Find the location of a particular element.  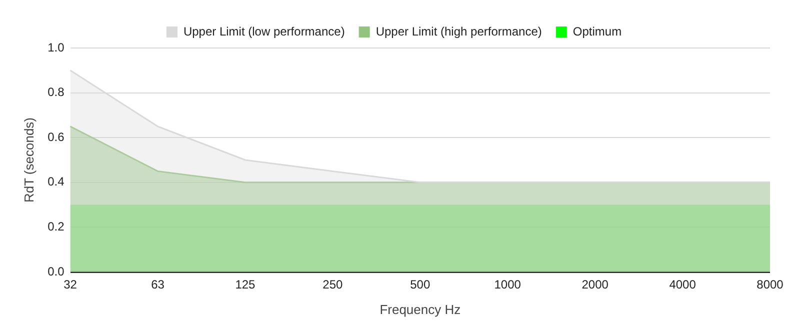

x-tick-label: 125 is located at coordinates (245, 285).